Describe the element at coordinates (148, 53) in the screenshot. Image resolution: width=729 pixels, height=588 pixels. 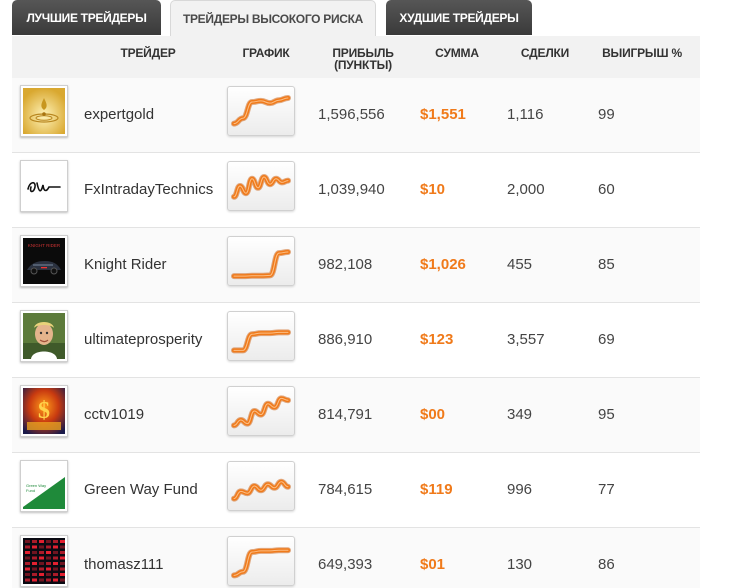
I see `column-header-trader: Трейдер` at that location.